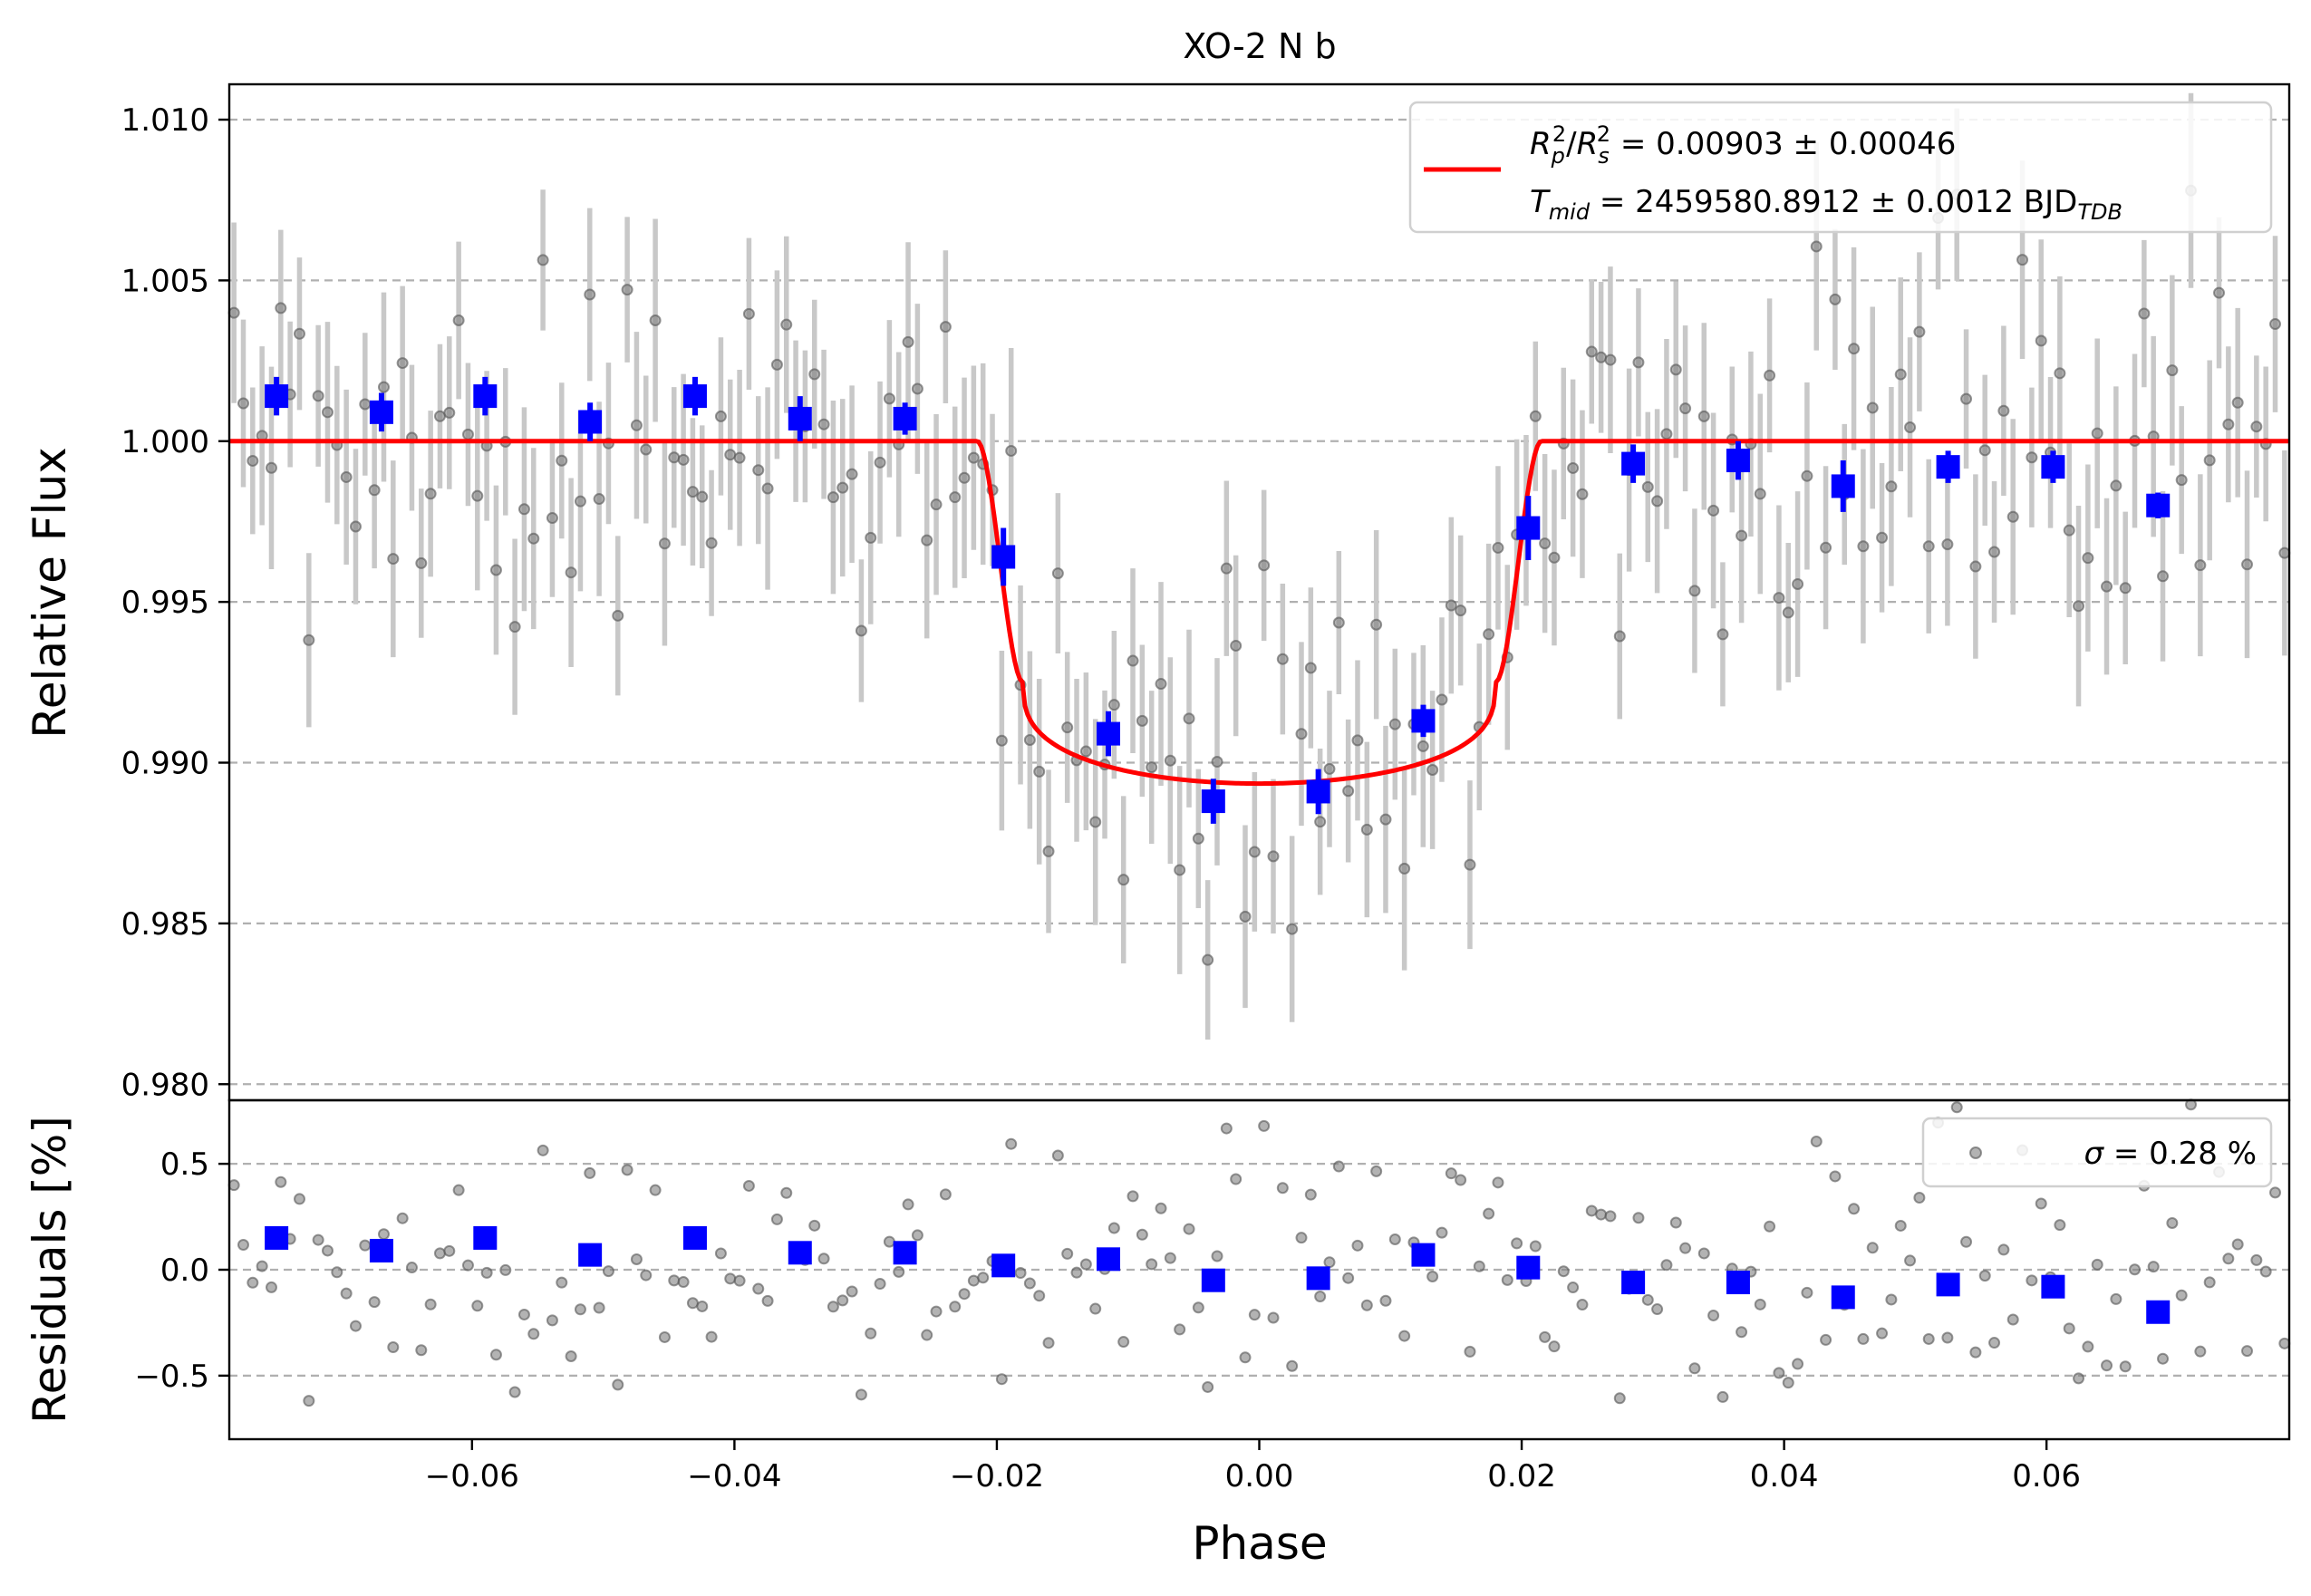 This screenshot has height=1596, width=2311. Describe the element at coordinates (1521, 1476) in the screenshot. I see `x-tick-label-4: 0.02` at that location.